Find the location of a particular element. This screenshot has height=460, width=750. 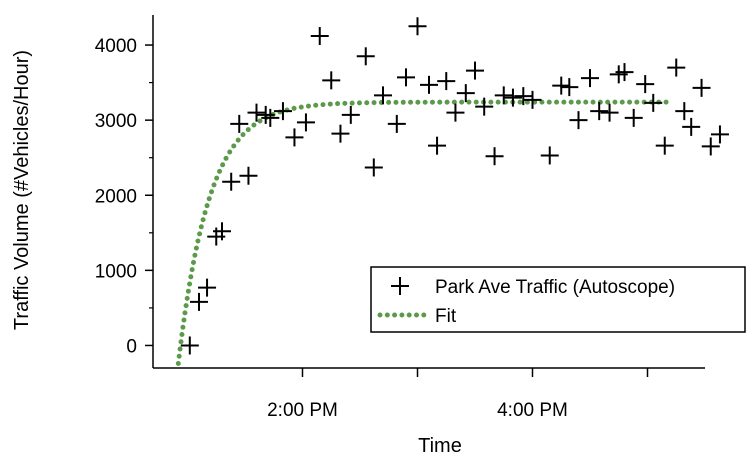

legend: Park Ave Traffic (Autoscope) Fit is located at coordinates (558, 299).